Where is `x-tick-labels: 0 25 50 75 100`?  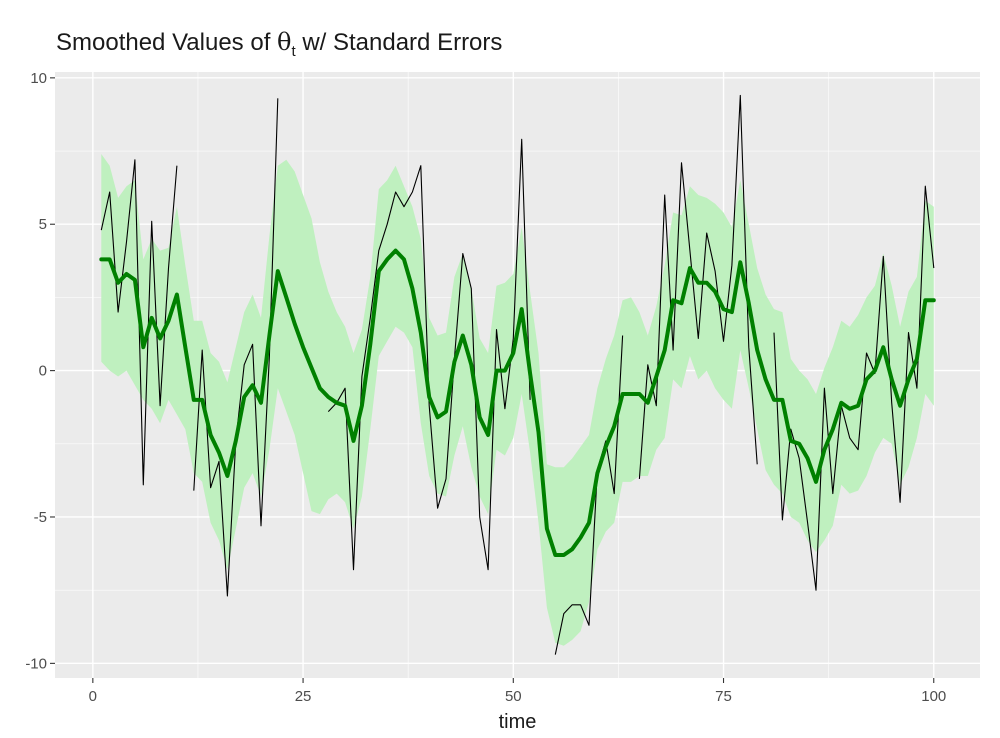
x-tick-labels: 0 25 50 75 100 is located at coordinates (518, 696).